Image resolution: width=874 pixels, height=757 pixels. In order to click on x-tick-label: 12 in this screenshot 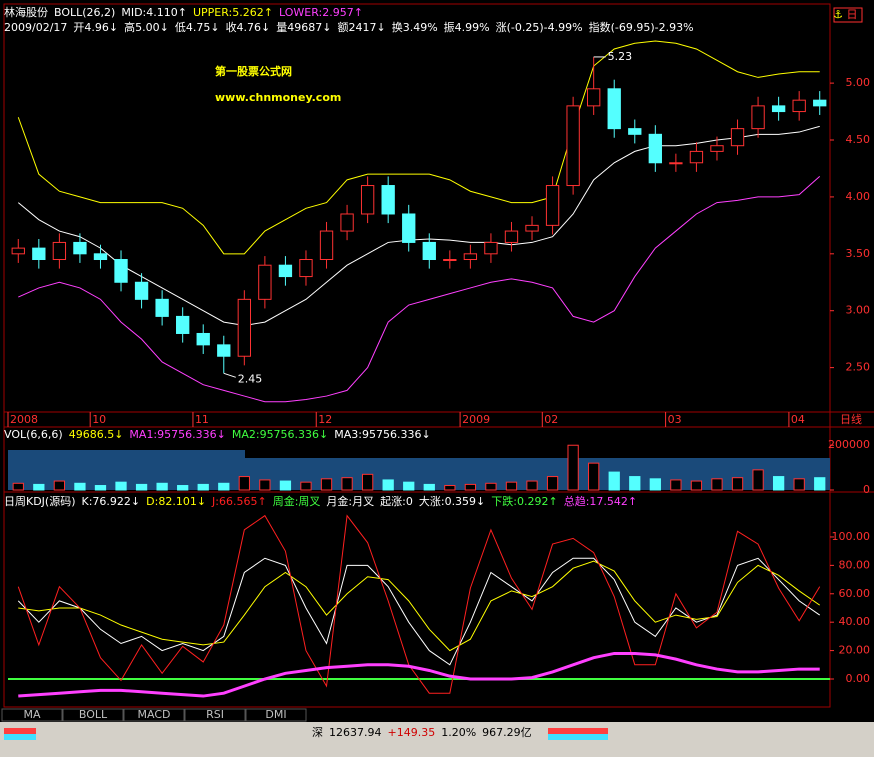, I will do `click(325, 419)`.